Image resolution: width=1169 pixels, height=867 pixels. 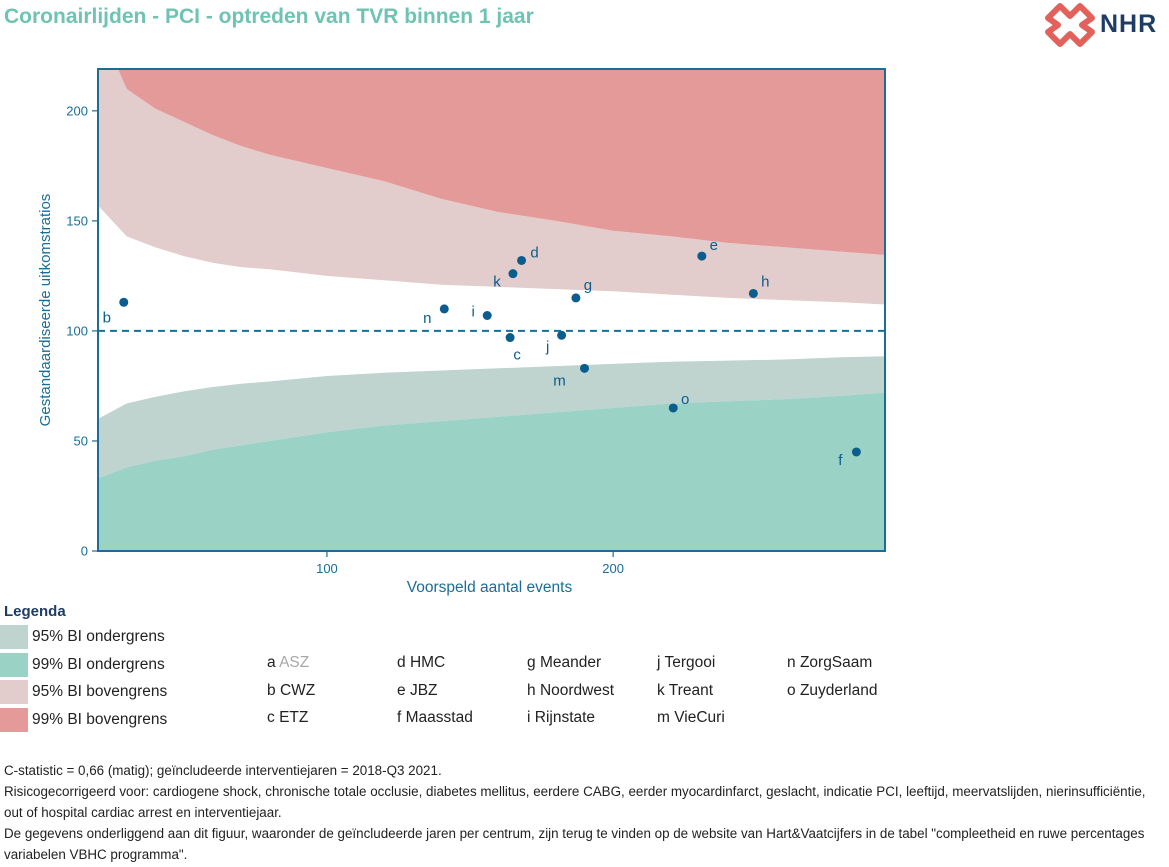 What do you see at coordinates (534, 252) in the screenshot?
I see `data-label-d: d` at bounding box center [534, 252].